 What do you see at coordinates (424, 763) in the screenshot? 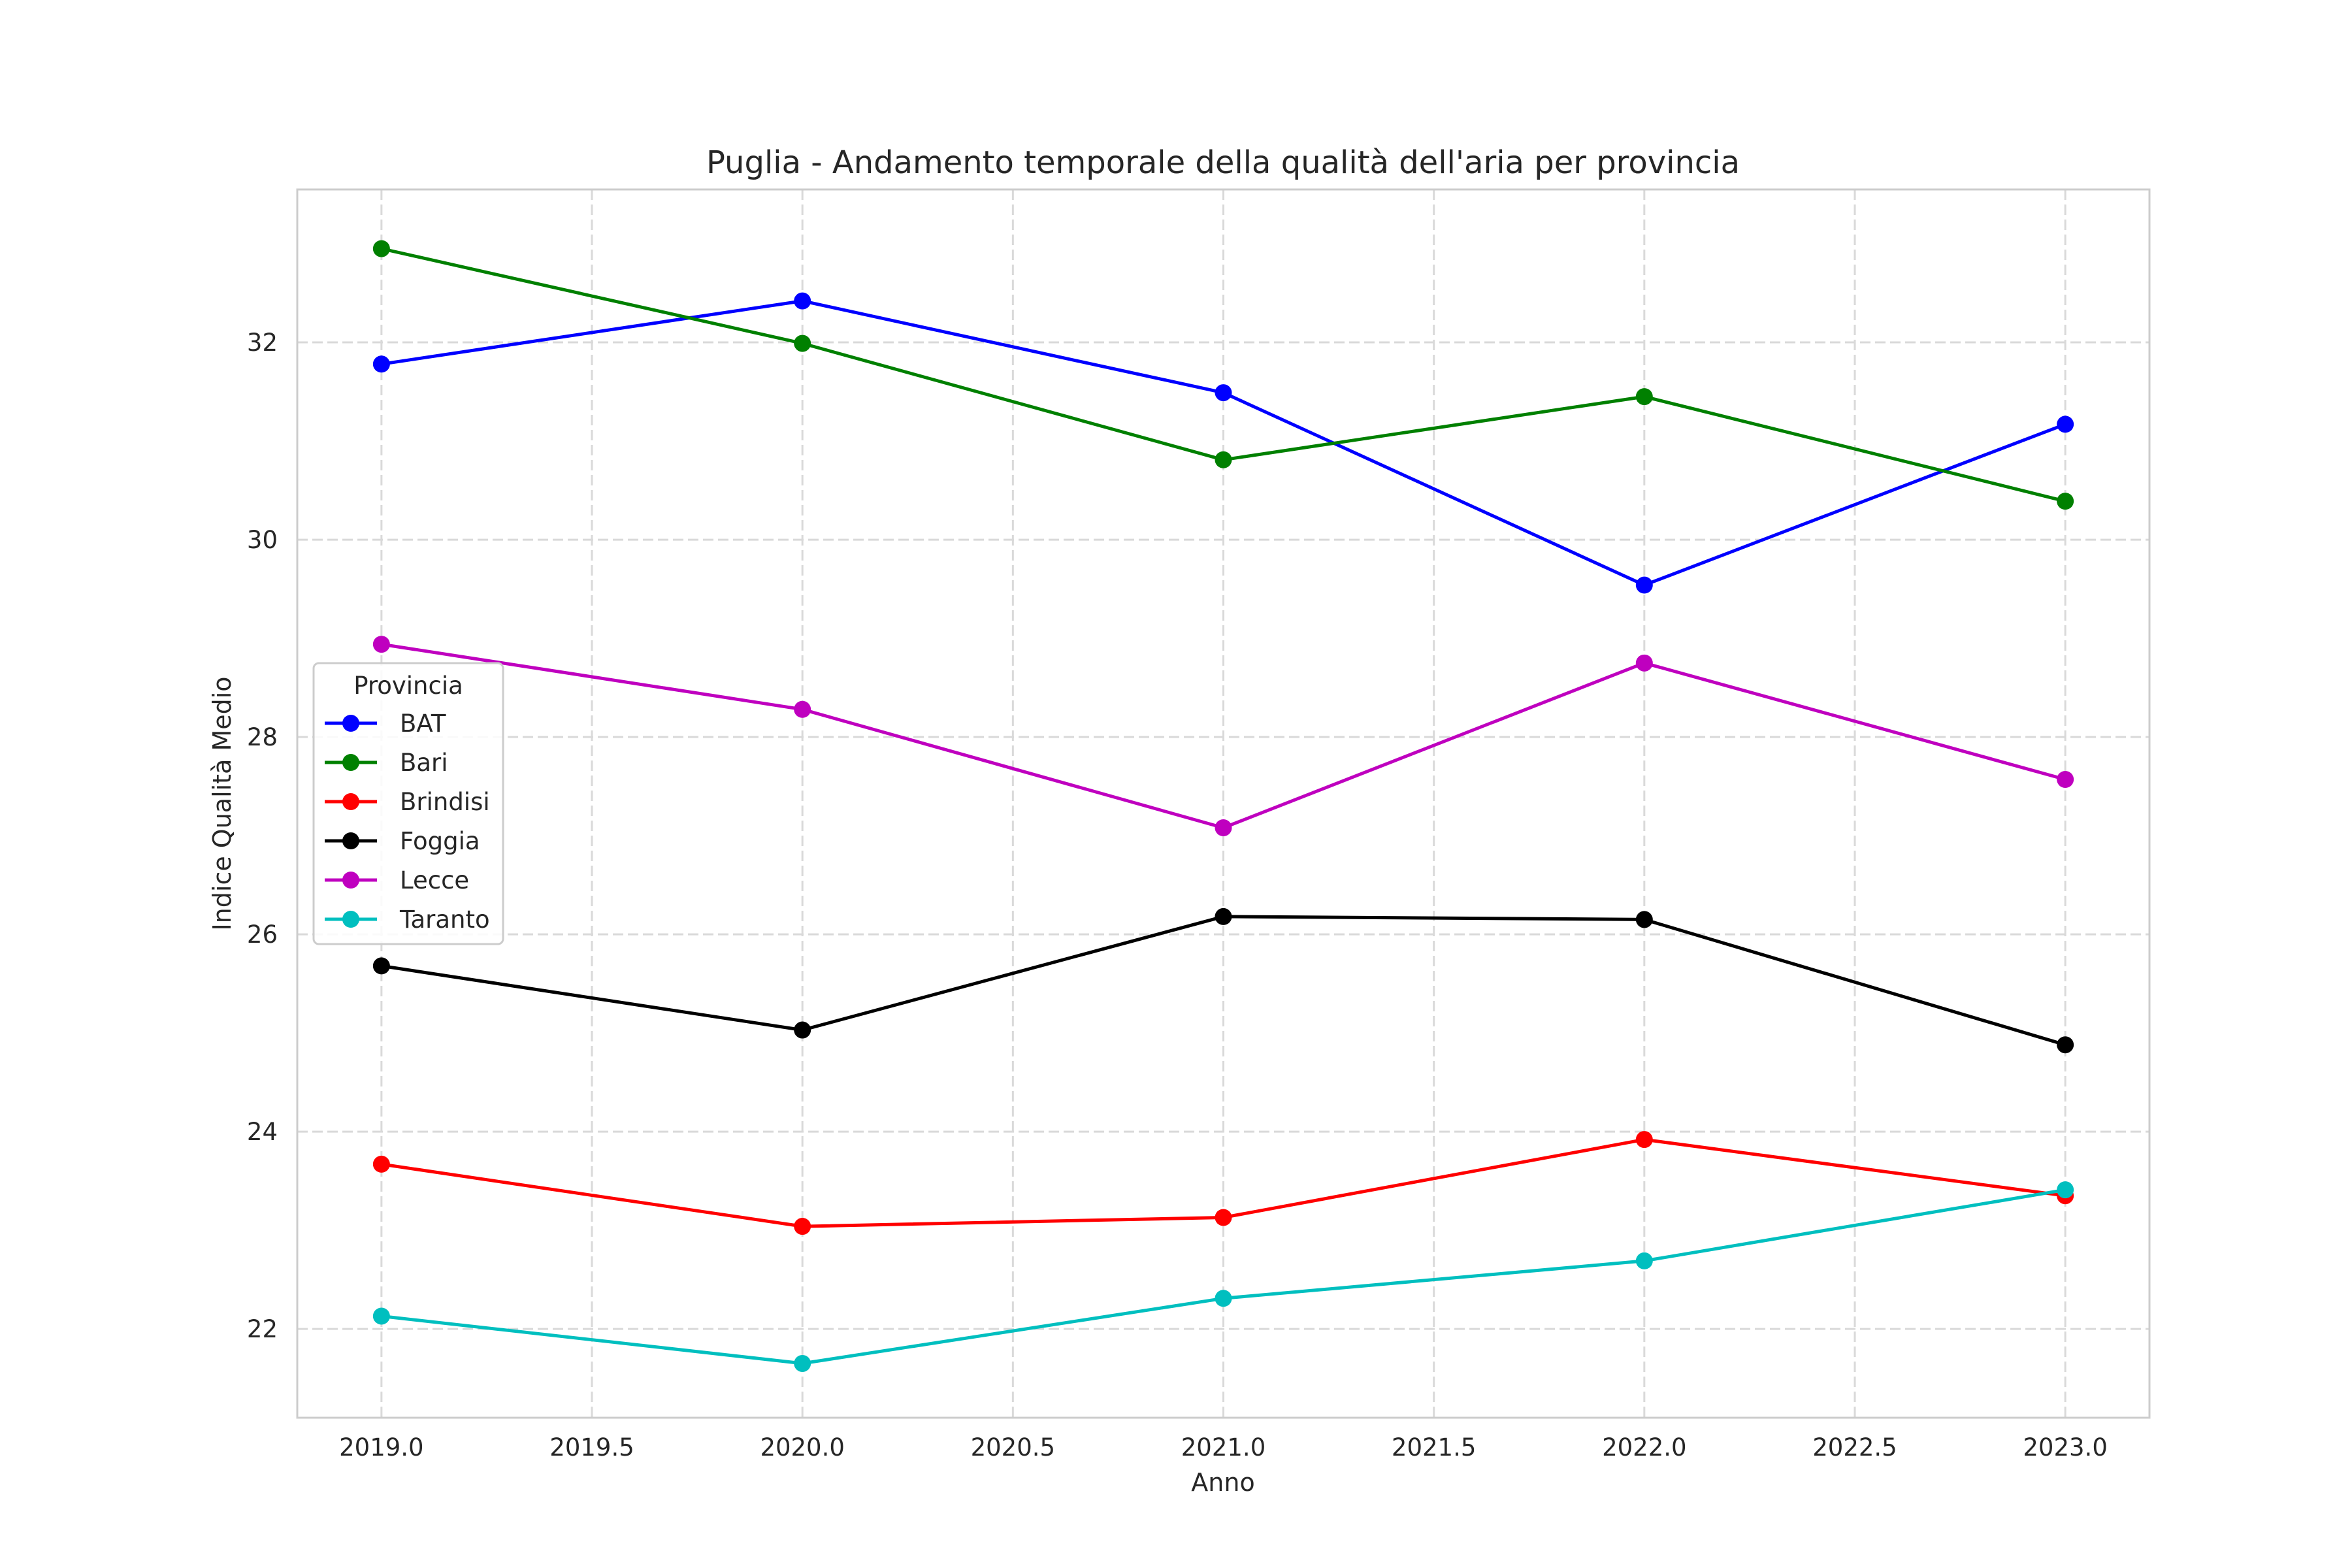
I see `legend-label-bari: Bari` at bounding box center [424, 763].